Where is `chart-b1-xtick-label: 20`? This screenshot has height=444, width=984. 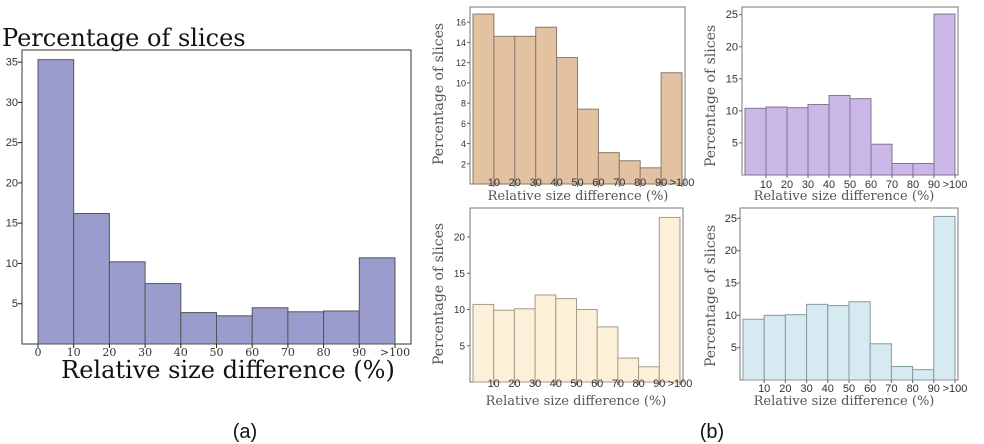
chart-b1-xtick-label: 20 is located at coordinates (515, 183).